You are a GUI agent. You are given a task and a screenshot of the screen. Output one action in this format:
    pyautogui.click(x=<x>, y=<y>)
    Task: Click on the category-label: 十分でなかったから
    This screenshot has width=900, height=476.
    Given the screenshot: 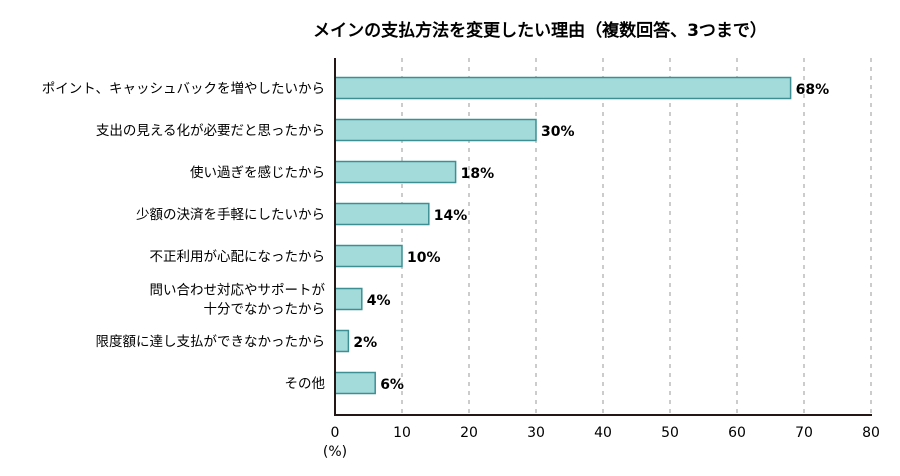 What is the action you would take?
    pyautogui.click(x=265, y=310)
    